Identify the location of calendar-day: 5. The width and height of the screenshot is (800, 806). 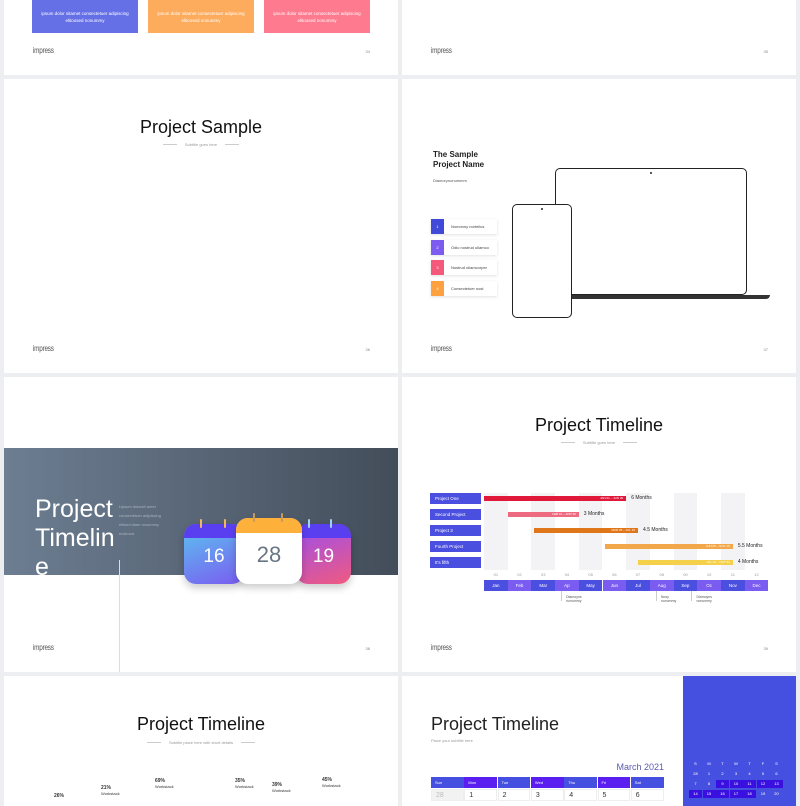
(614, 795).